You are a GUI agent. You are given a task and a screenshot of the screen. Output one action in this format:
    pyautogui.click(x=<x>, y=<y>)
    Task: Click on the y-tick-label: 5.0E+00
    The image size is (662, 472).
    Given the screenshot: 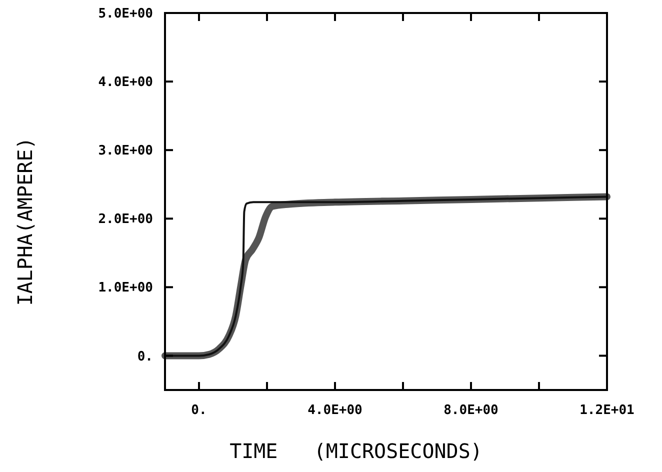 What is the action you would take?
    pyautogui.click(x=126, y=14)
    